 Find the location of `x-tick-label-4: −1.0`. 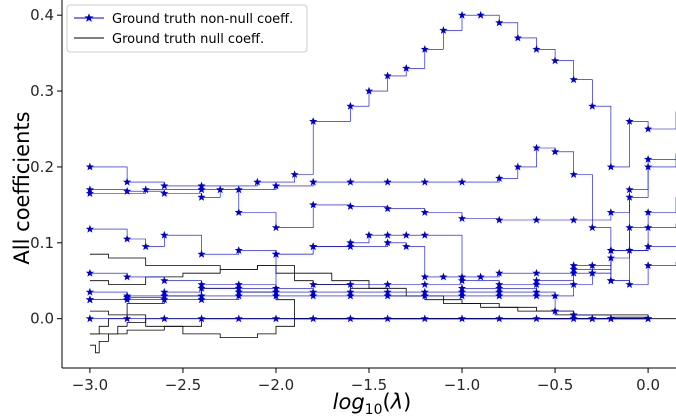

x-tick-label-4: −1.0 is located at coordinates (462, 385).